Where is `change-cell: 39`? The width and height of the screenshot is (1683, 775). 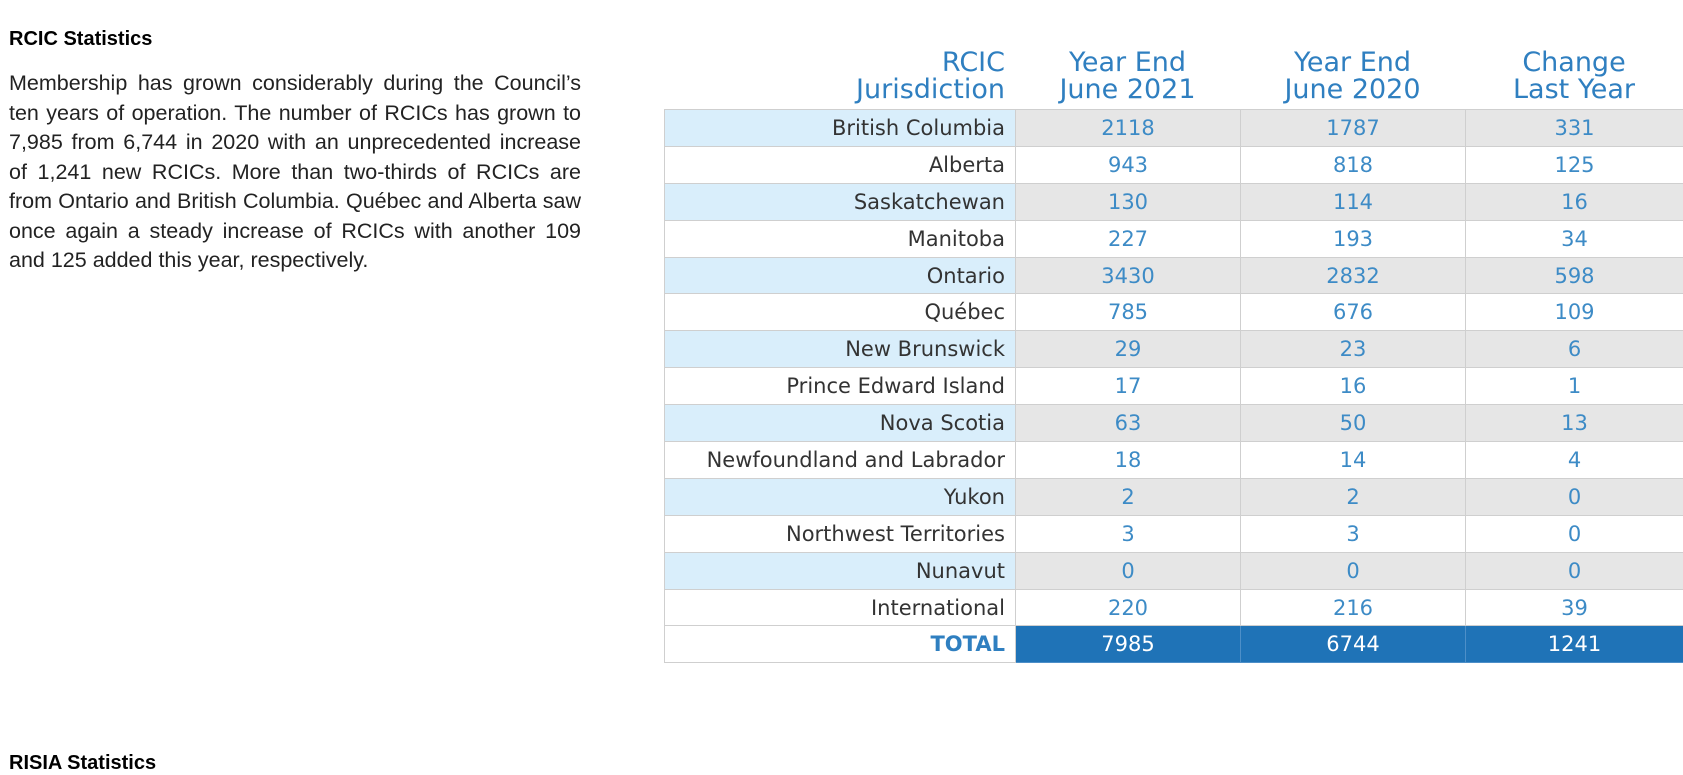 change-cell: 39 is located at coordinates (1574, 607).